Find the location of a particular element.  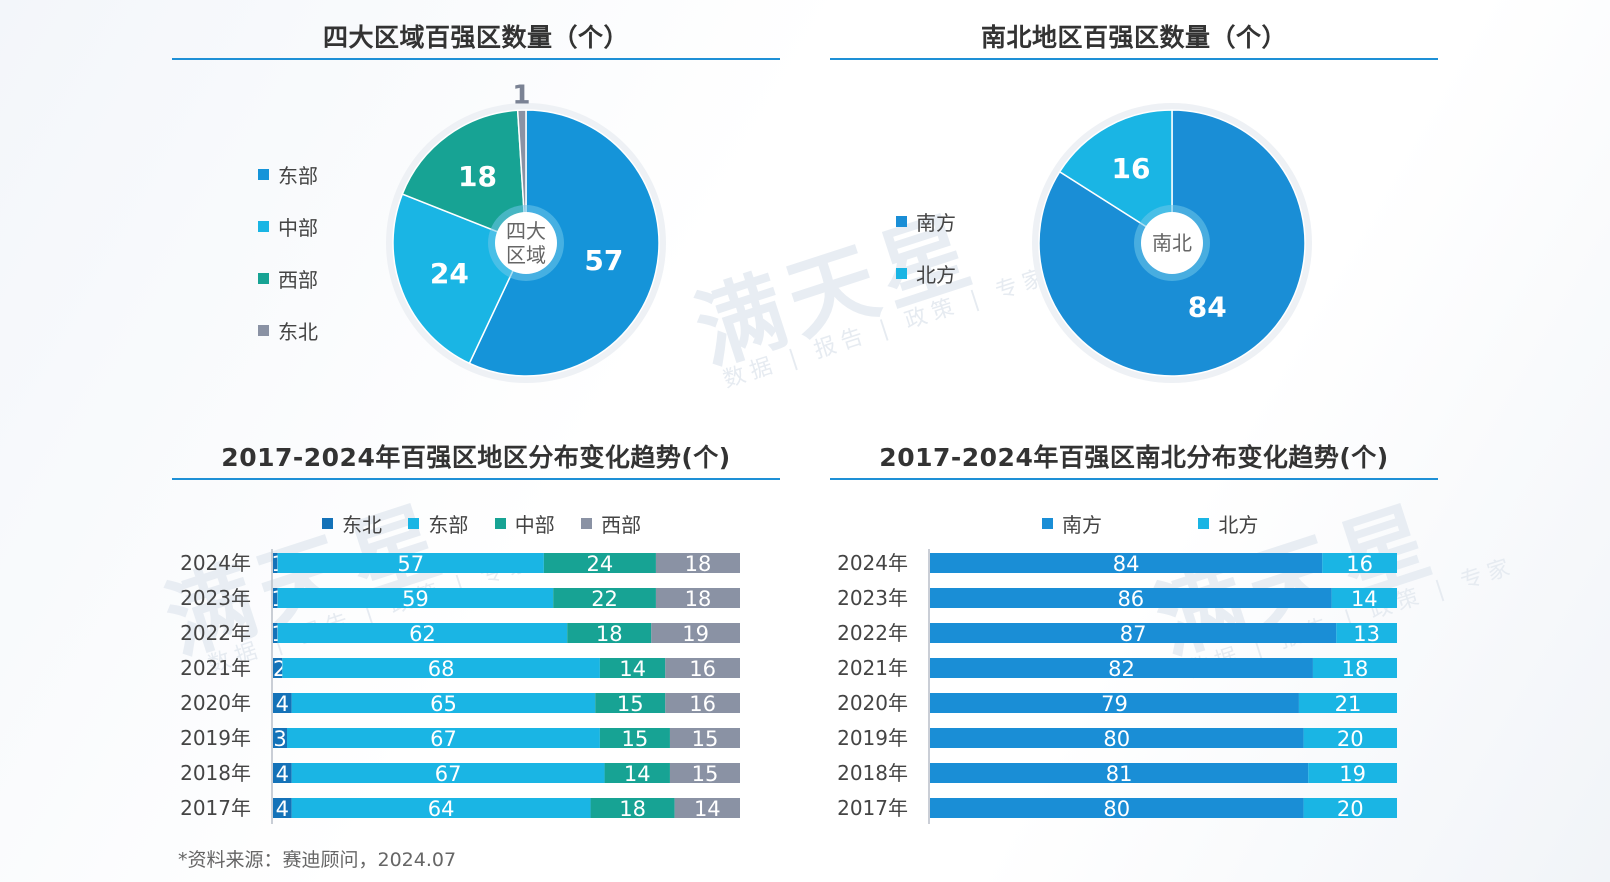

bar-data-label: 19 is located at coordinates (695, 634).